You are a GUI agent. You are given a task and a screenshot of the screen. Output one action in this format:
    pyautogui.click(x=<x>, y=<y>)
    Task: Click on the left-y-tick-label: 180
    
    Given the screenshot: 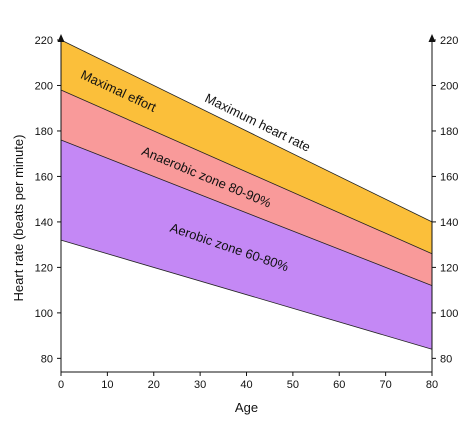 What is the action you would take?
    pyautogui.click(x=44, y=132)
    